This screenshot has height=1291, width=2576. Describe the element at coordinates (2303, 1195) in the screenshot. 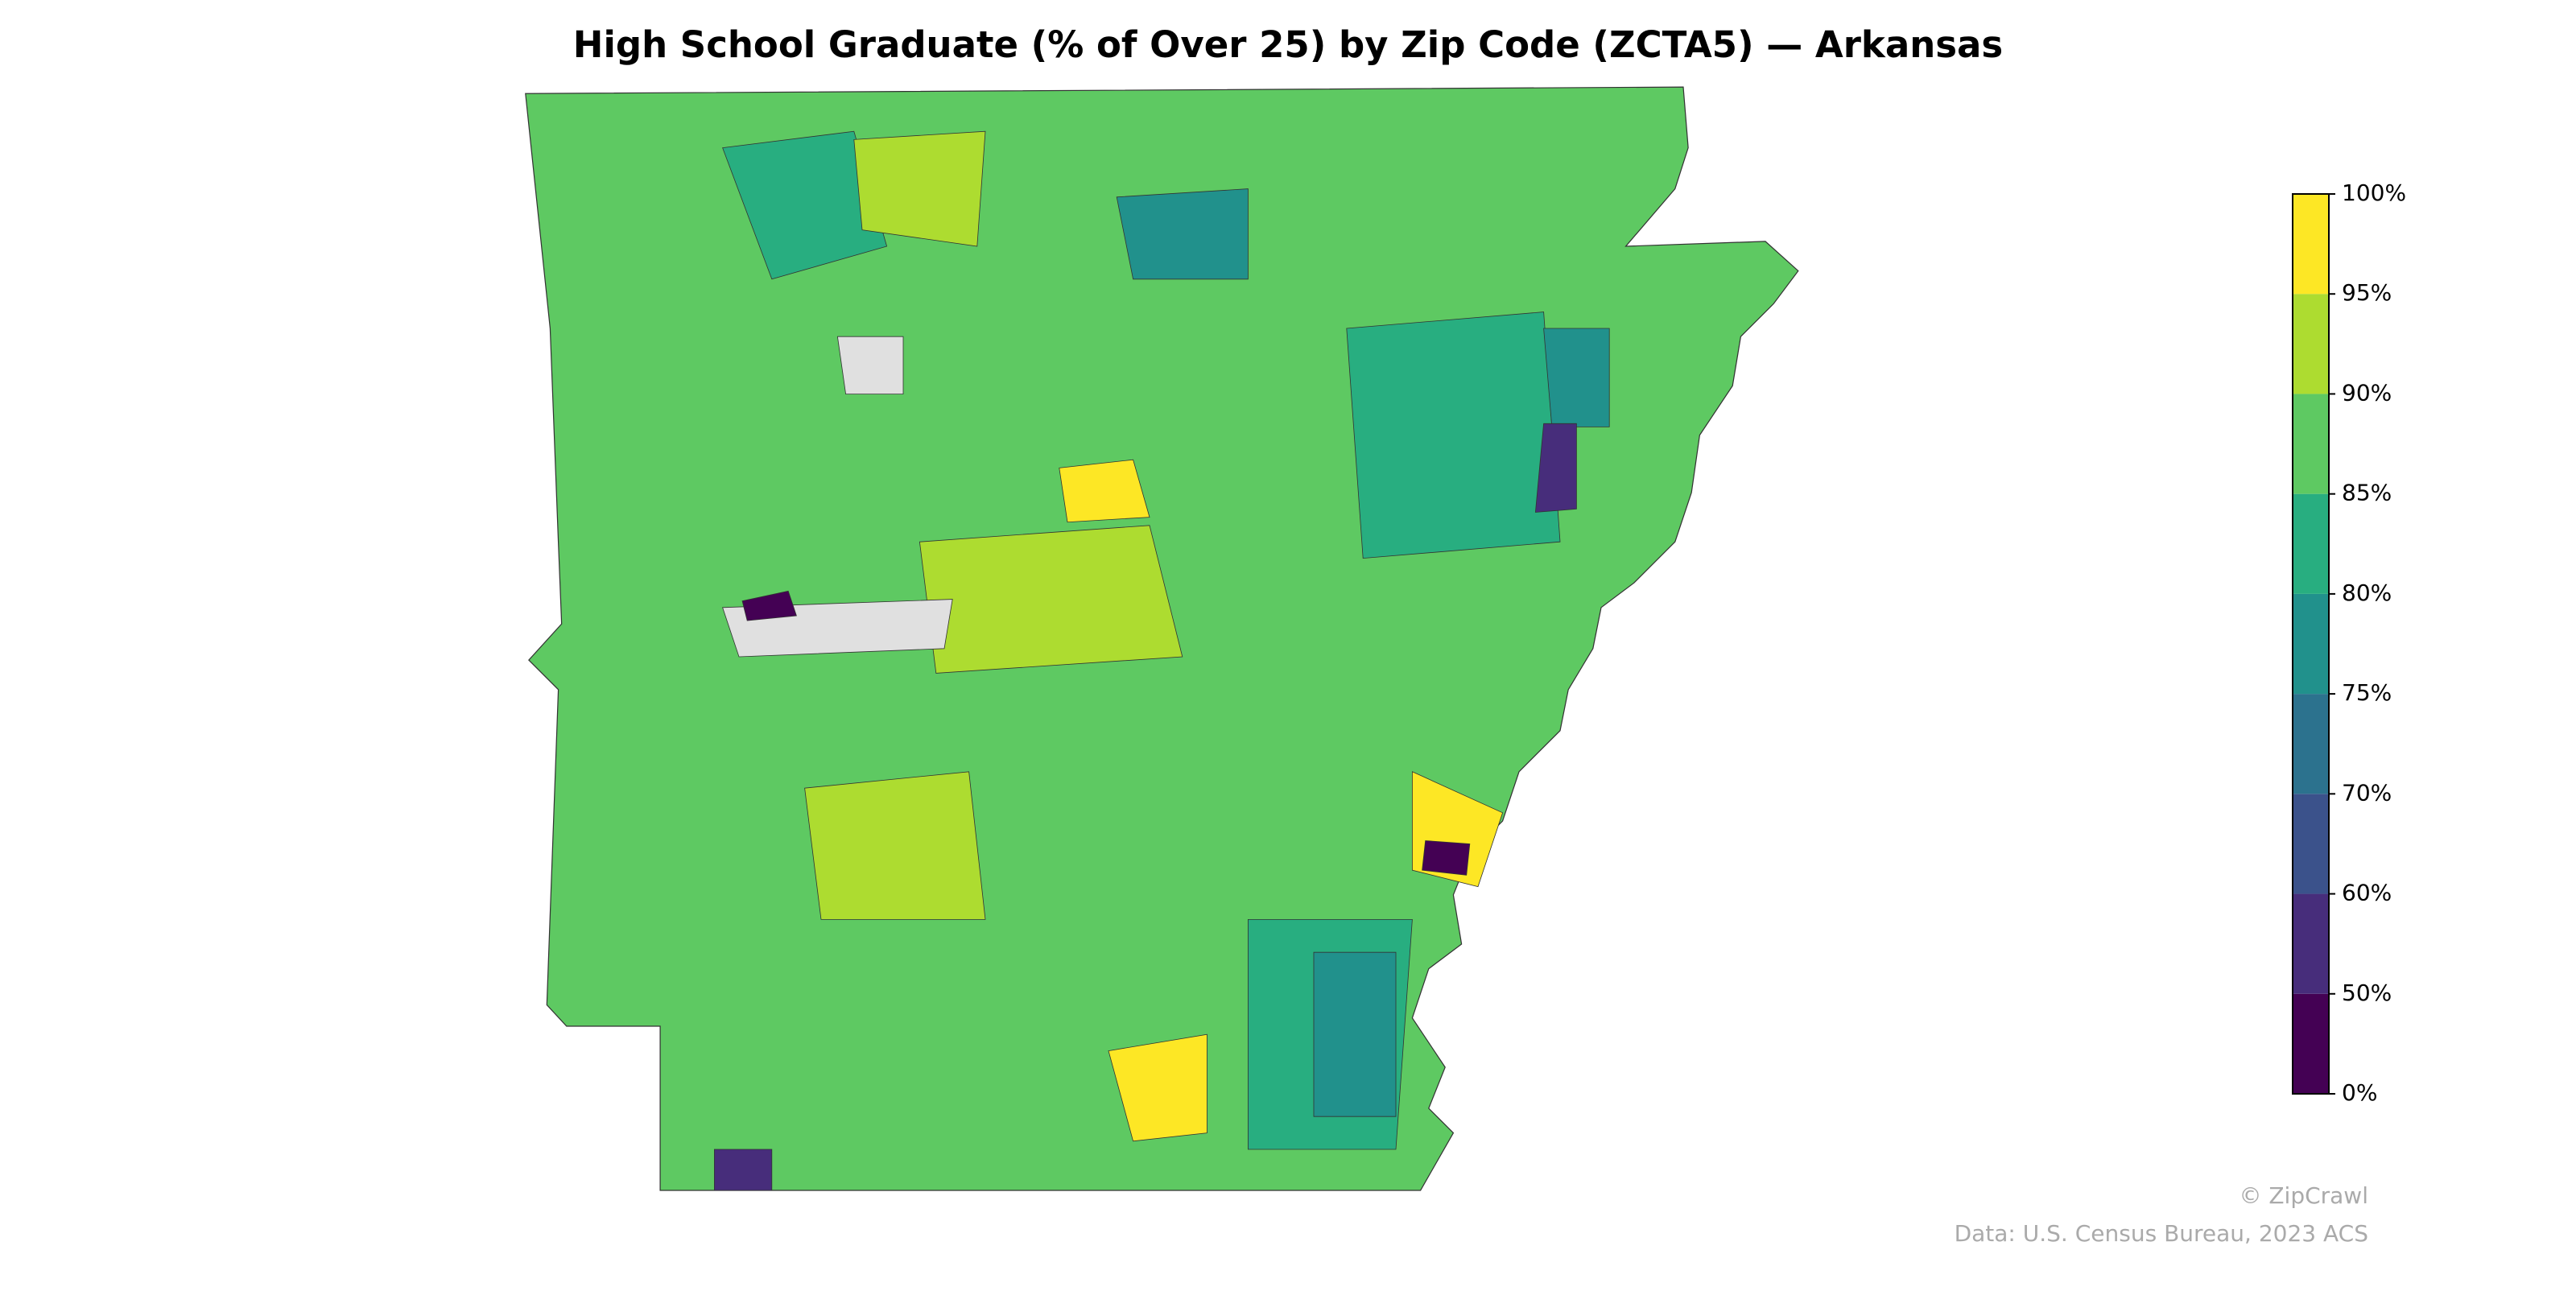

I see `credit: © ZipCrawl` at that location.